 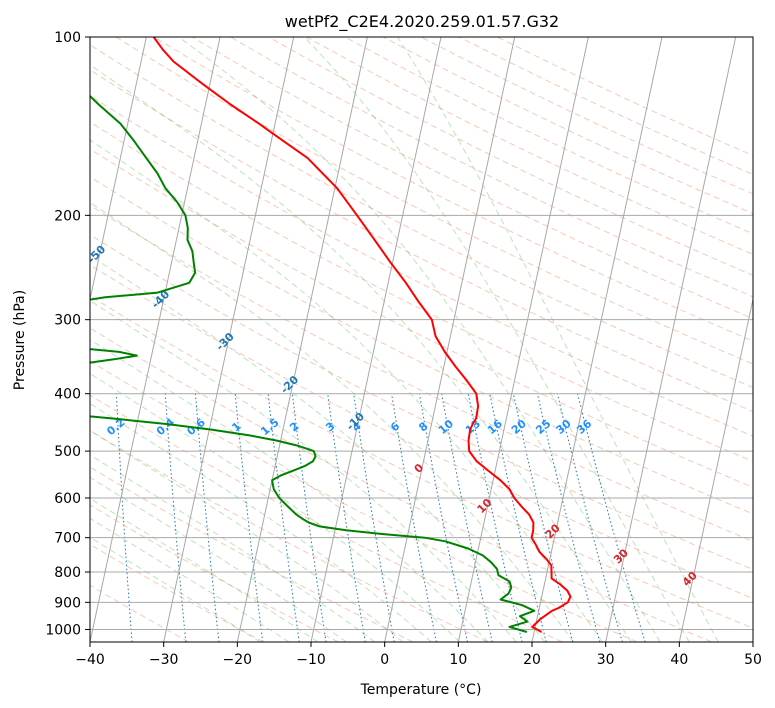 I want to click on y-tick-label: 1000, so click(x=63, y=630).